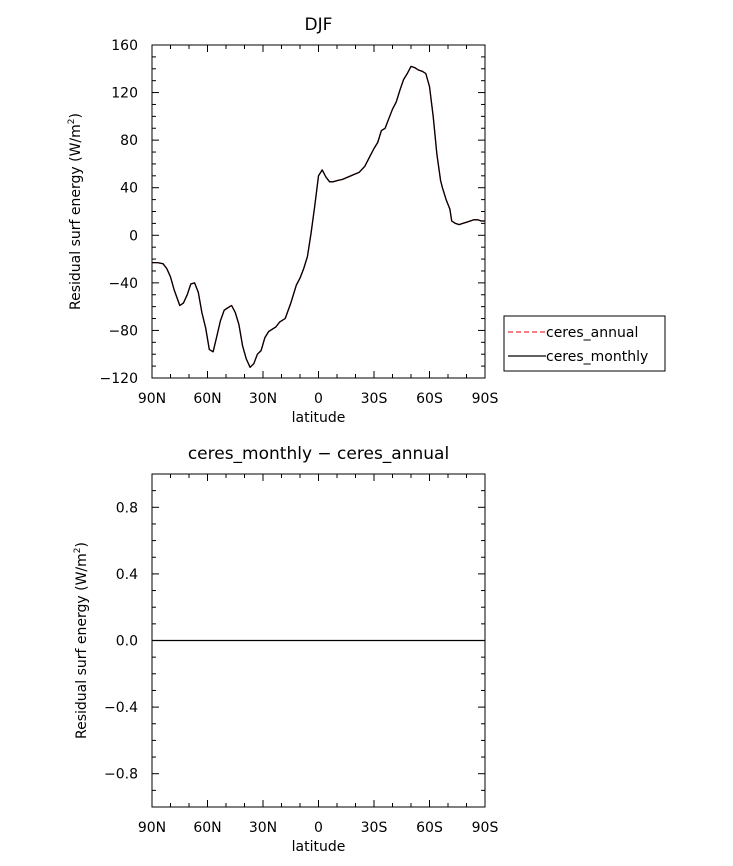  I want to click on top-x-tick-label: 60N, so click(207, 399).